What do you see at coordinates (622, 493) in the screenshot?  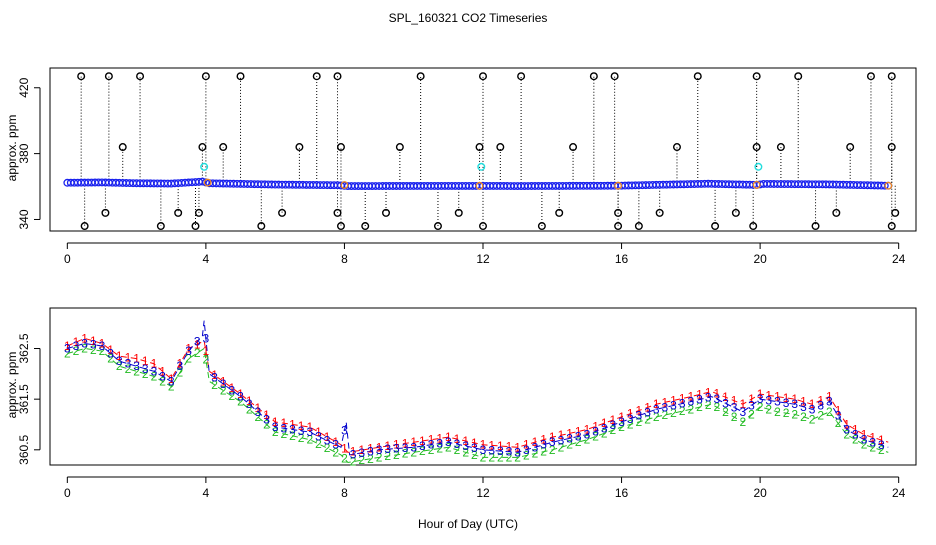 I see `panel-bottom-x-tick-label: 16` at bounding box center [622, 493].